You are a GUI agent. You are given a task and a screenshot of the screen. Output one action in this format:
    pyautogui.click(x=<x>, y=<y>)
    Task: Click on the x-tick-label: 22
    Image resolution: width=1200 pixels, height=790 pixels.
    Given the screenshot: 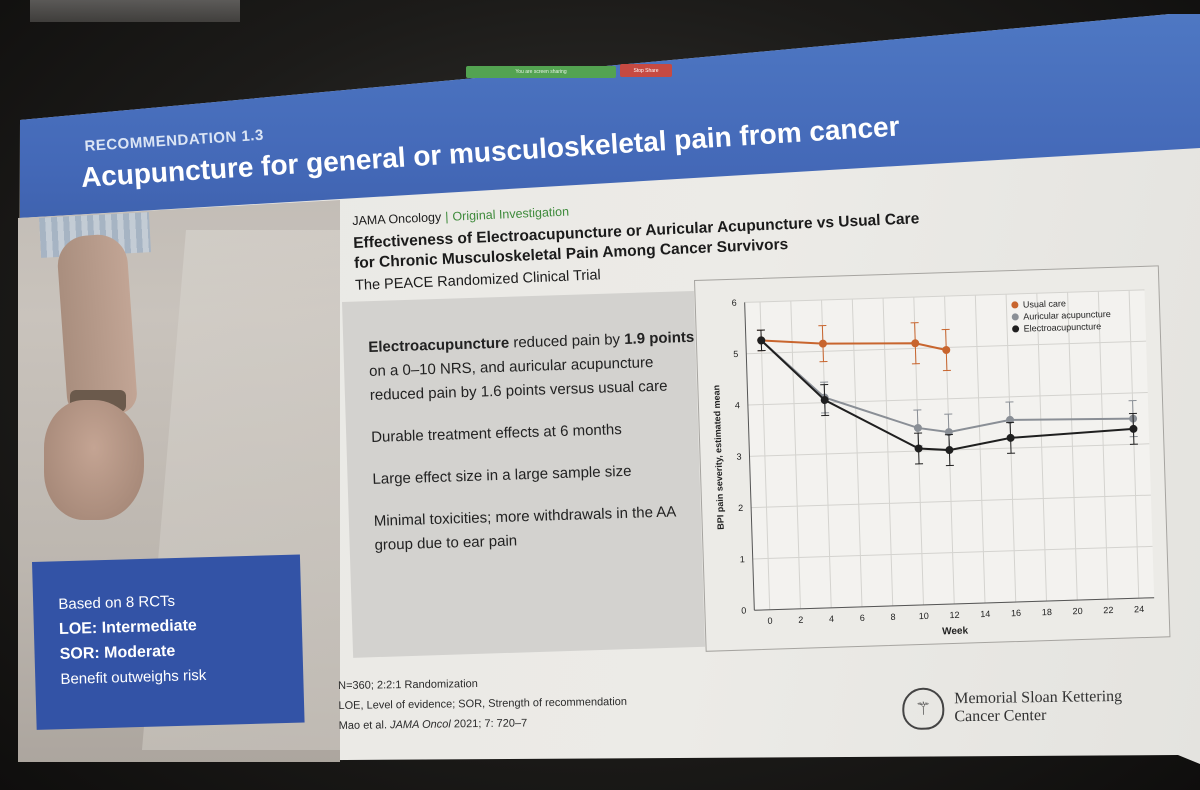 What is the action you would take?
    pyautogui.click(x=1108, y=610)
    